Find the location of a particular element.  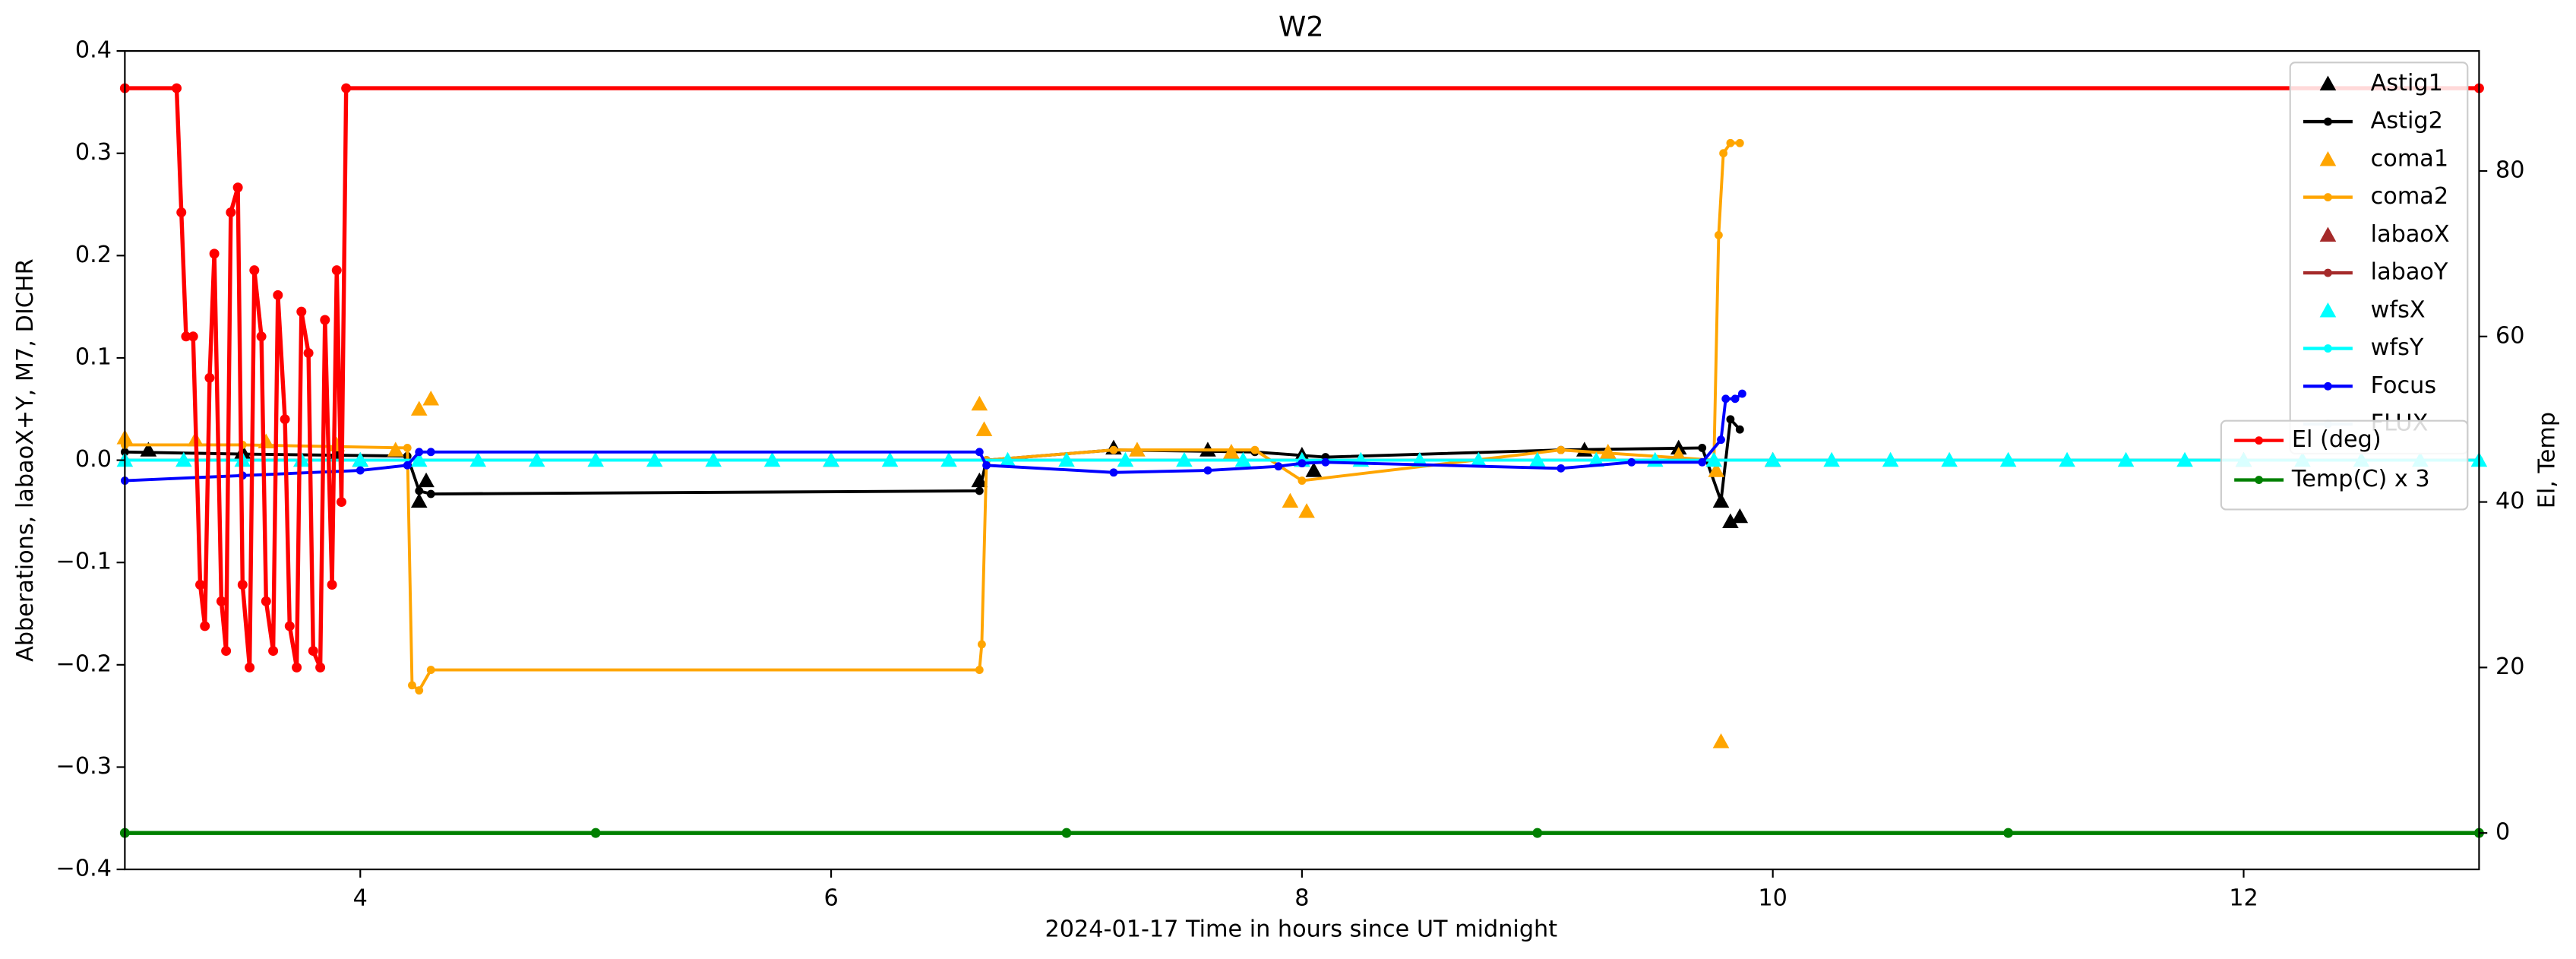

legend-label: coma2 is located at coordinates (2409, 197).